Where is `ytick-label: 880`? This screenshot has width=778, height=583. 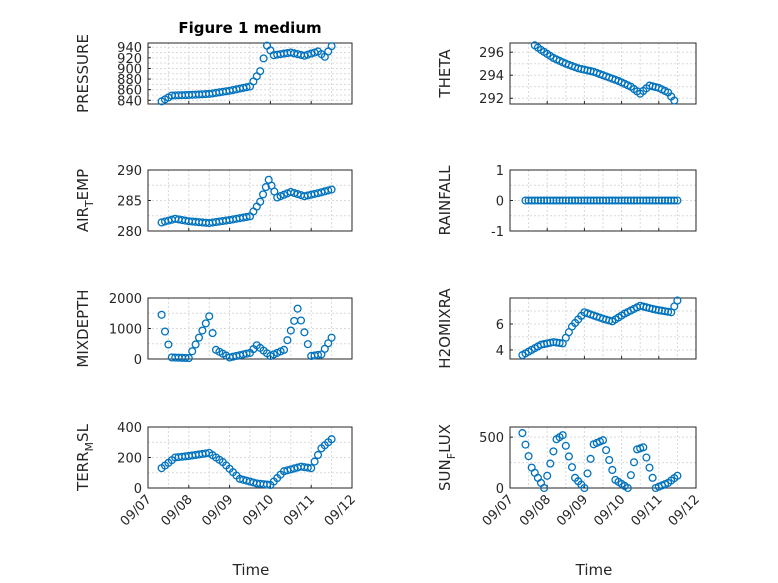 ytick-label: 880 is located at coordinates (129, 80).